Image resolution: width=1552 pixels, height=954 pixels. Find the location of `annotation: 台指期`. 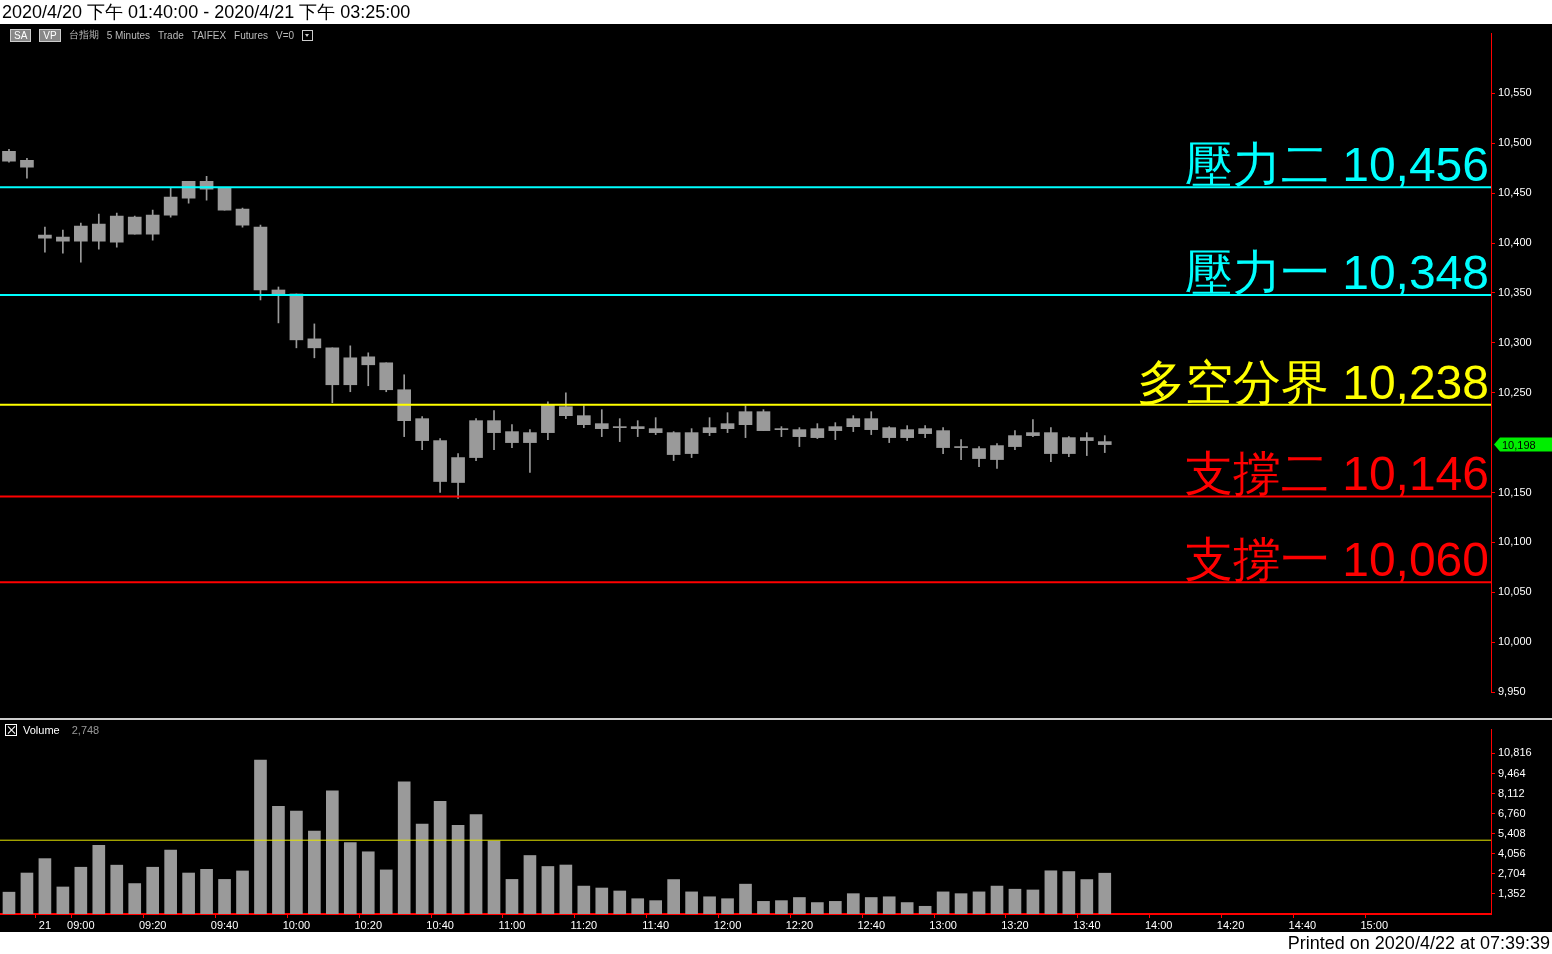

annotation: 台指期 is located at coordinates (83, 35).